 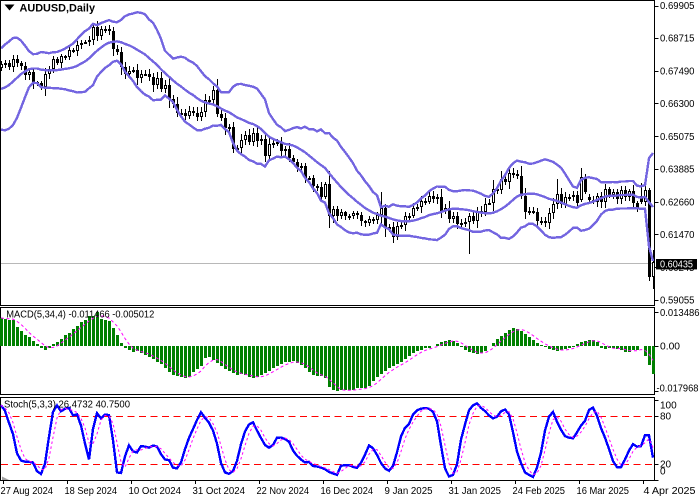 I want to click on svg-text: 0.59055, so click(x=677, y=300).